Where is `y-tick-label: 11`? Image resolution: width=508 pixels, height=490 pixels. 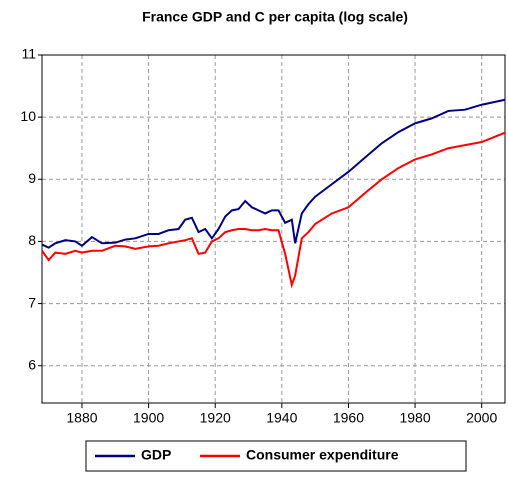 y-tick-label: 11 is located at coordinates (28, 54).